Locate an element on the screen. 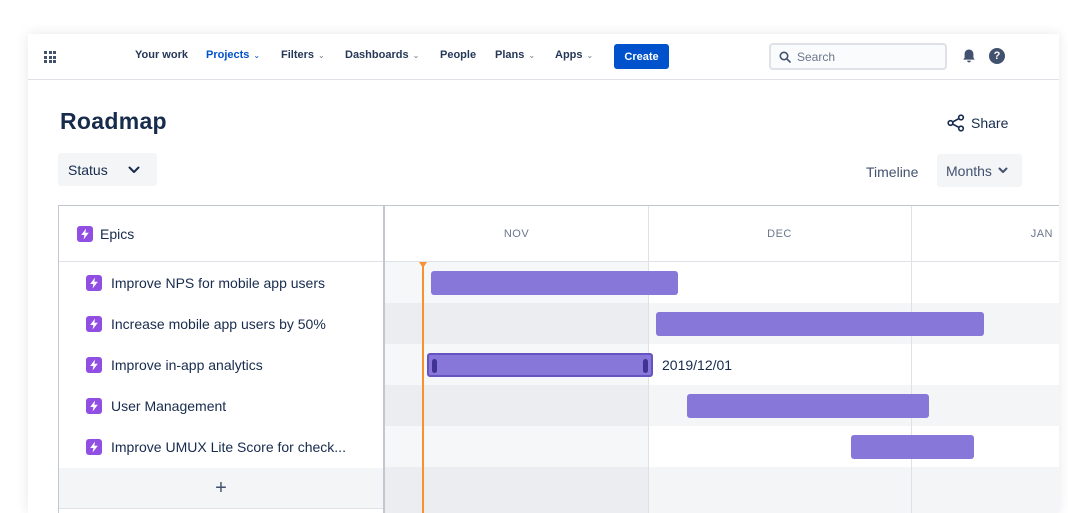  share-button: Share is located at coordinates (977, 123).